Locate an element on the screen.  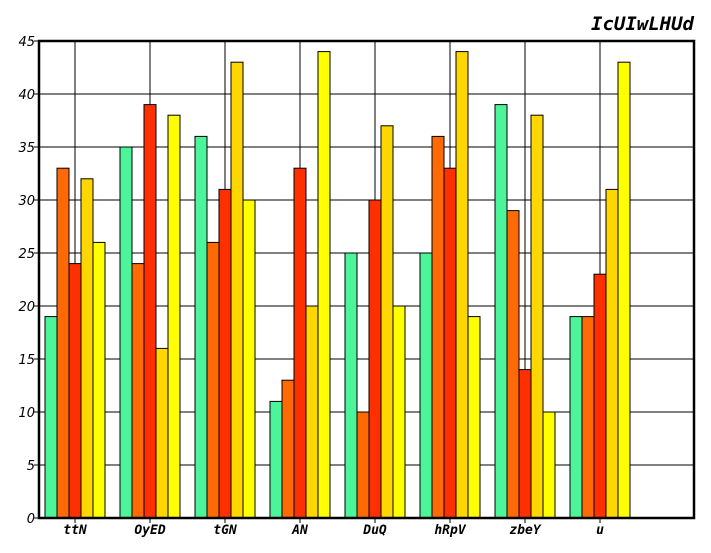
x-tick-label: AN is located at coordinates (299, 530).